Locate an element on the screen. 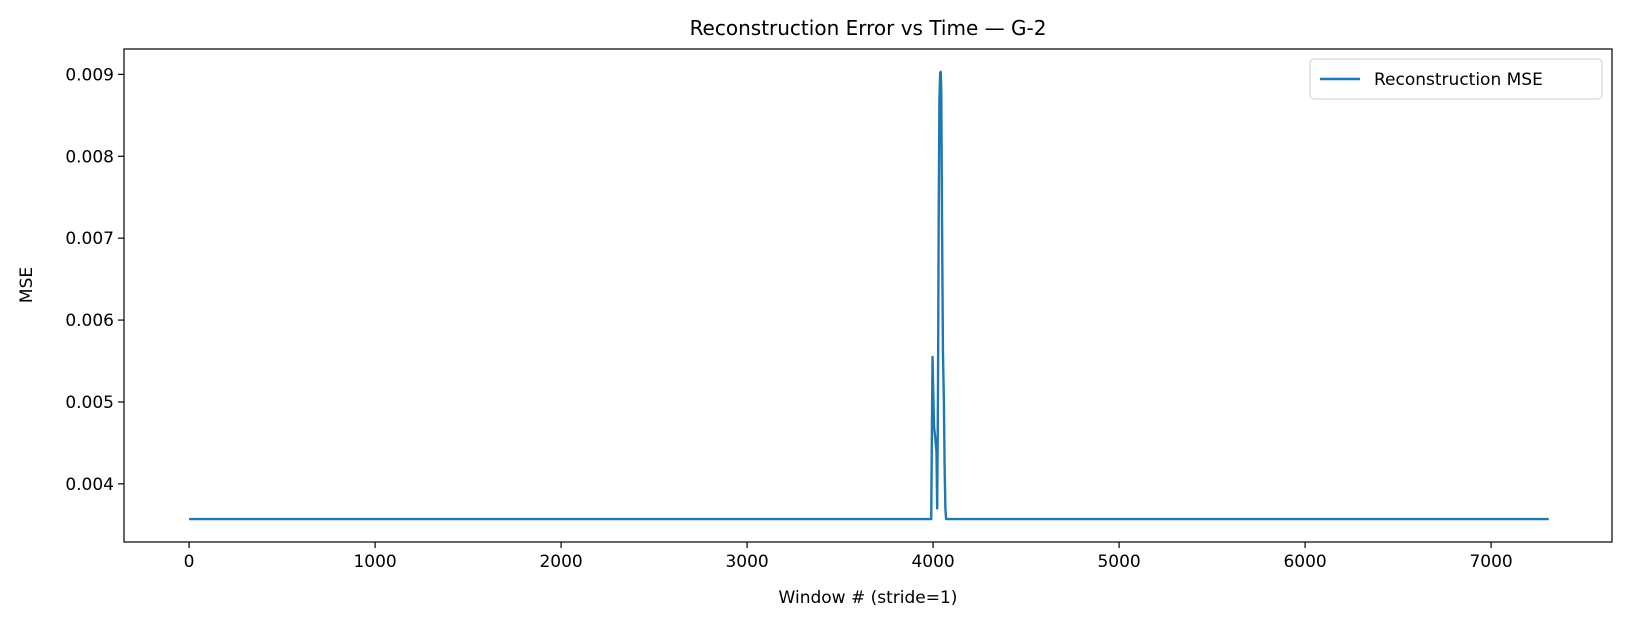 This screenshot has height=622, width=1628. chart-title: Reconstruction Error vs Time — G-2 is located at coordinates (868, 28).